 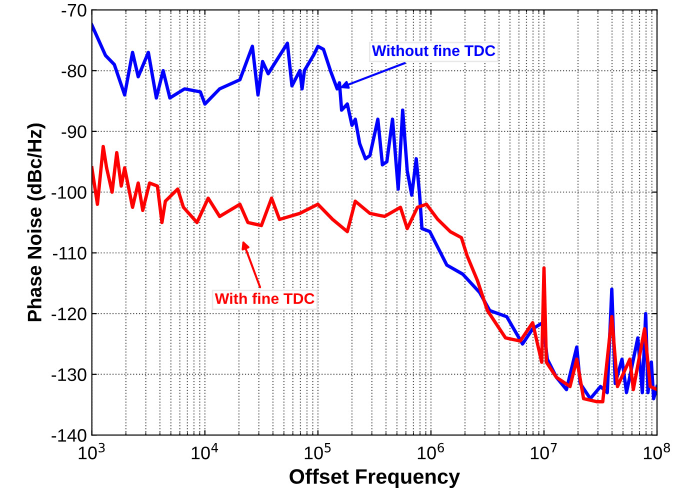 I want to click on y-tick-label: -80, so click(x=74, y=71).